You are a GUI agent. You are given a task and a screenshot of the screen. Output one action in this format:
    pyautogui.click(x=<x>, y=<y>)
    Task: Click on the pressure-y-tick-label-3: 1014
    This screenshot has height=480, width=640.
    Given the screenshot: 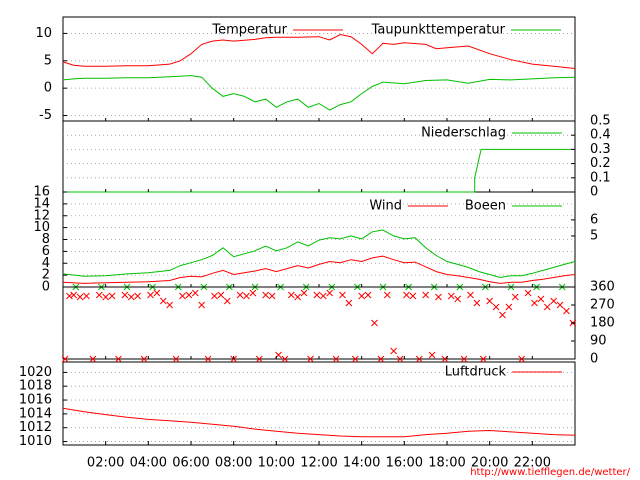 What is the action you would take?
    pyautogui.click(x=35, y=413)
    